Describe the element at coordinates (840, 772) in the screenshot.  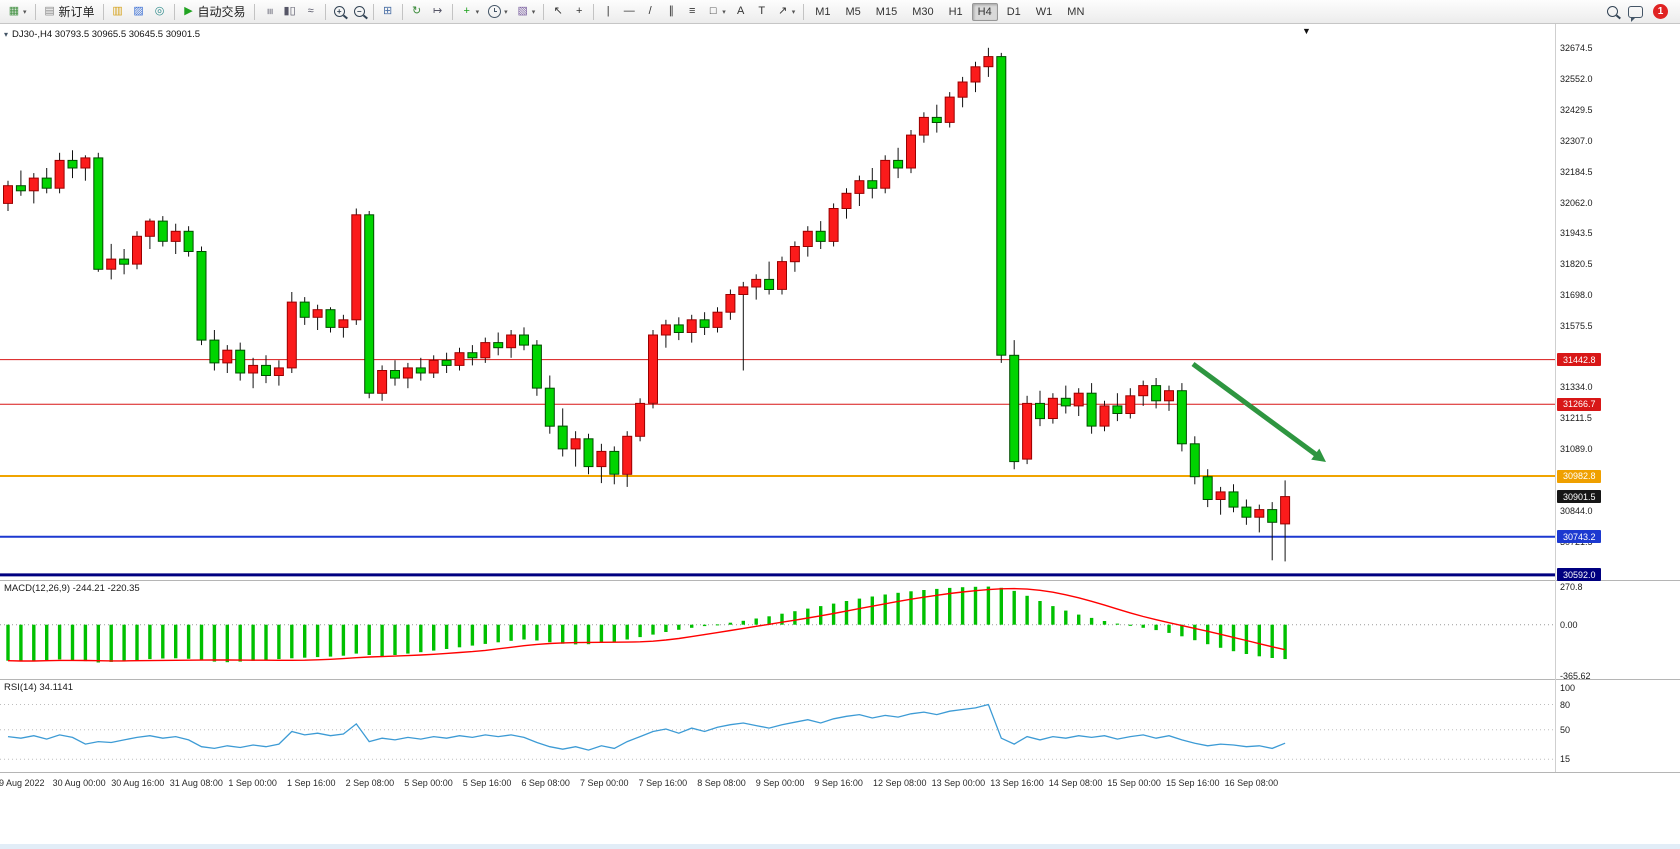
I see `time-axis-separator` at that location.